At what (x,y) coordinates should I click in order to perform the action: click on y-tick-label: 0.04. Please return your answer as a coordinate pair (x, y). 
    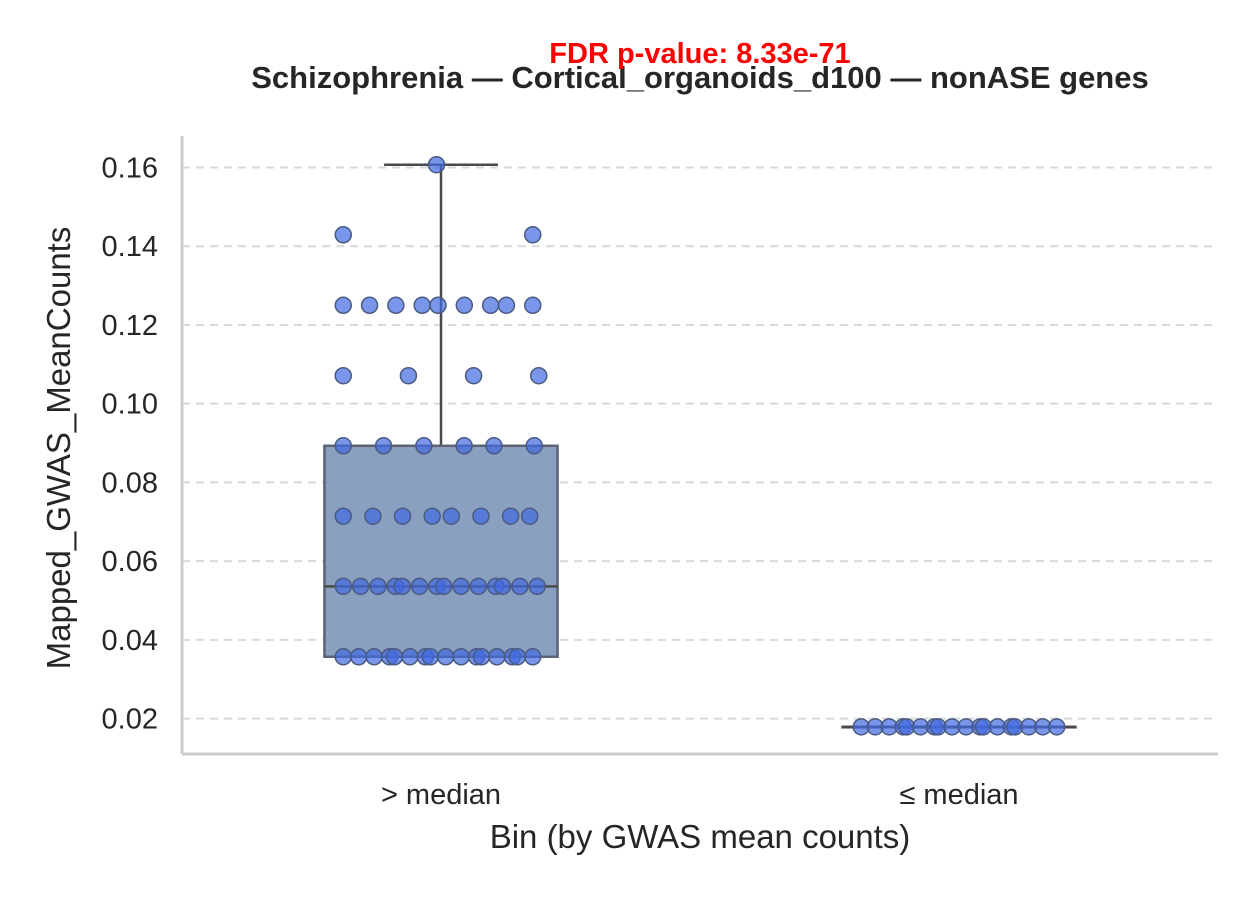
    Looking at the image, I should click on (130, 641).